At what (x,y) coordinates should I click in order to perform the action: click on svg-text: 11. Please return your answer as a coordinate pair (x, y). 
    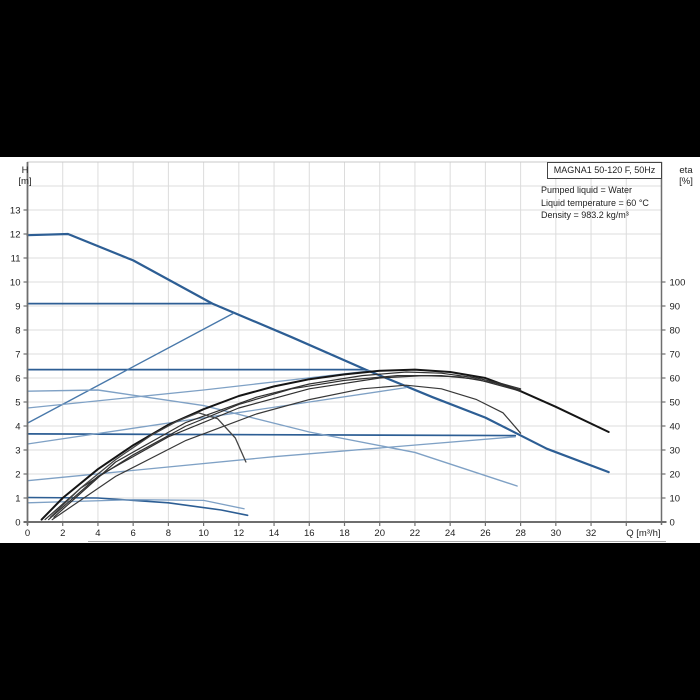
    Looking at the image, I should click on (16, 259).